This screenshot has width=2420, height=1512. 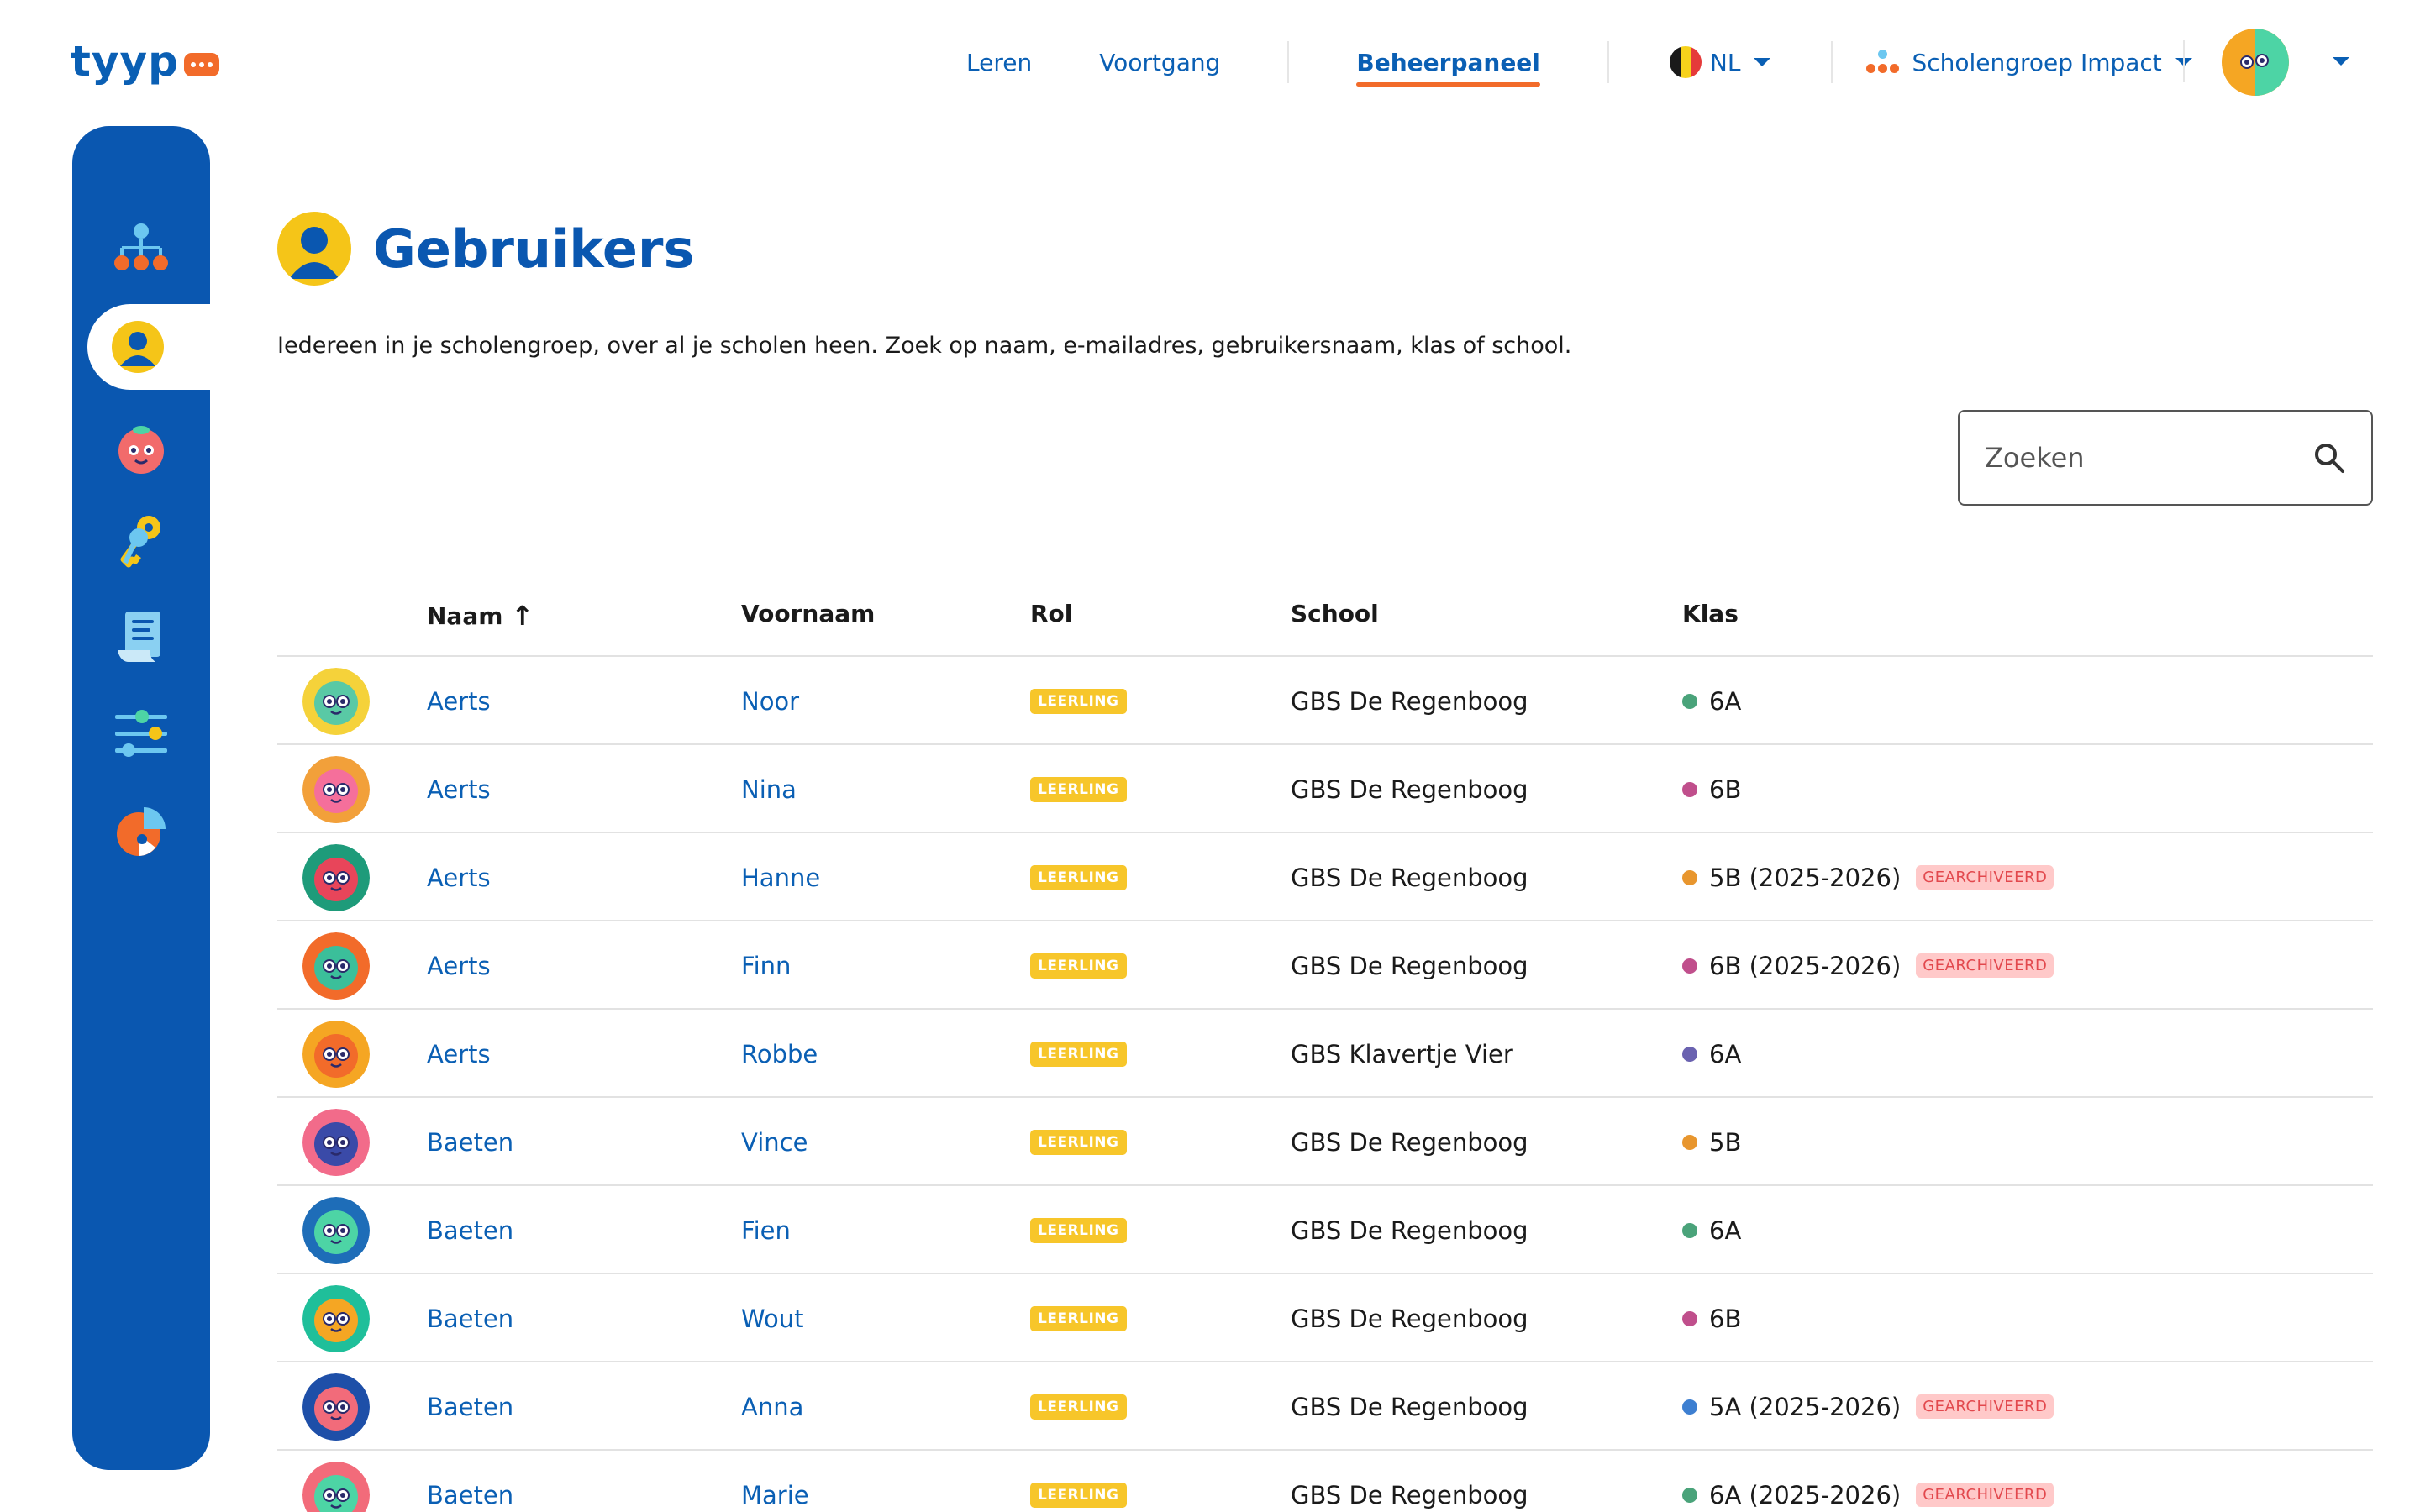 What do you see at coordinates (1335, 613) in the screenshot?
I see `column-header-school: School` at bounding box center [1335, 613].